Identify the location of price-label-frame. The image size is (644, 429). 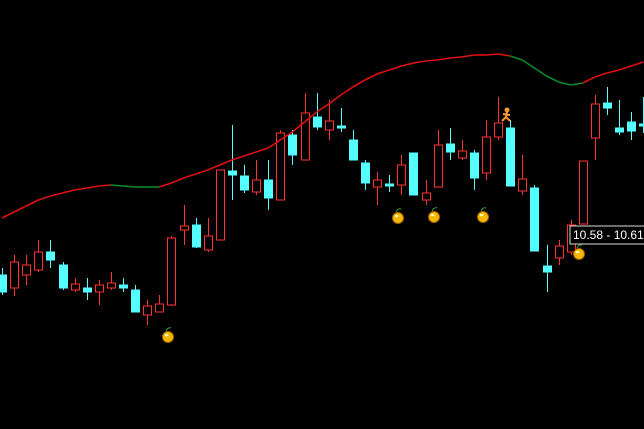
(606, 235).